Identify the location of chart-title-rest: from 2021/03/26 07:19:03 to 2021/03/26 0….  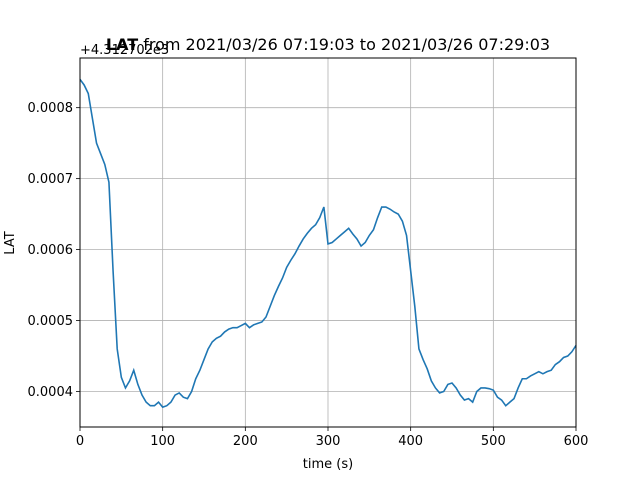
(344, 44).